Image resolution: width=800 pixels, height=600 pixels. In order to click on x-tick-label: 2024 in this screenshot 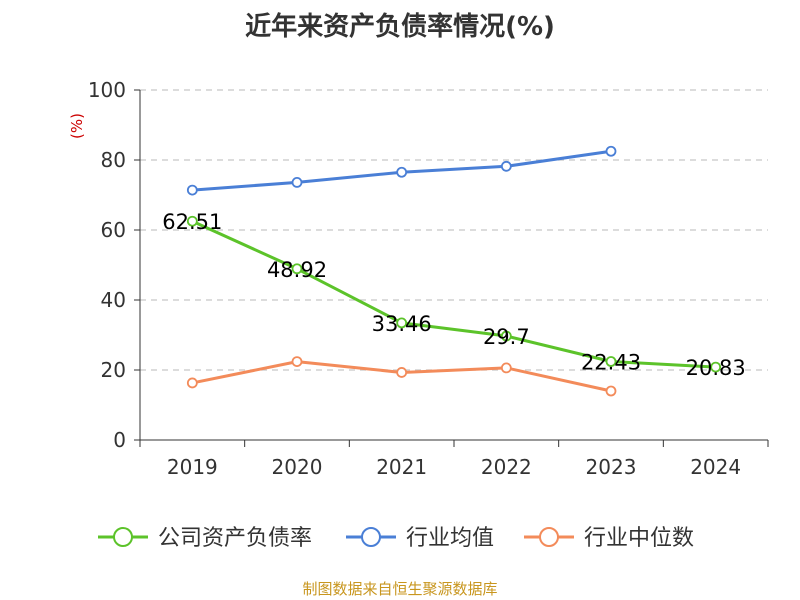, I will do `click(715, 467)`.